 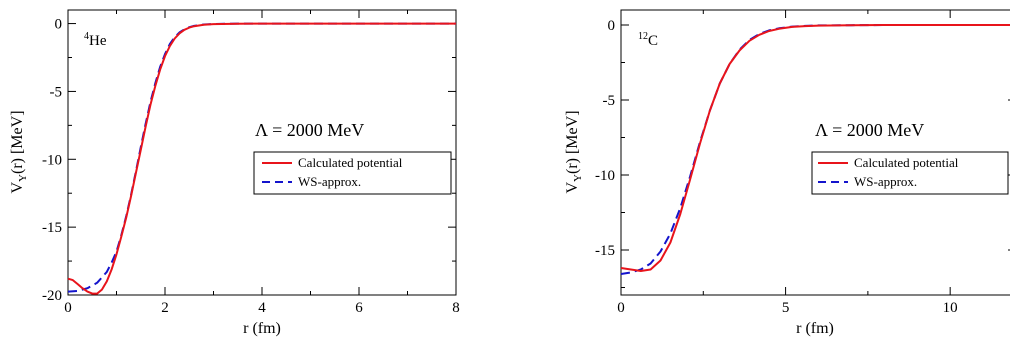 I want to click on right-nucleus-symbol: C, so click(x=653, y=41).